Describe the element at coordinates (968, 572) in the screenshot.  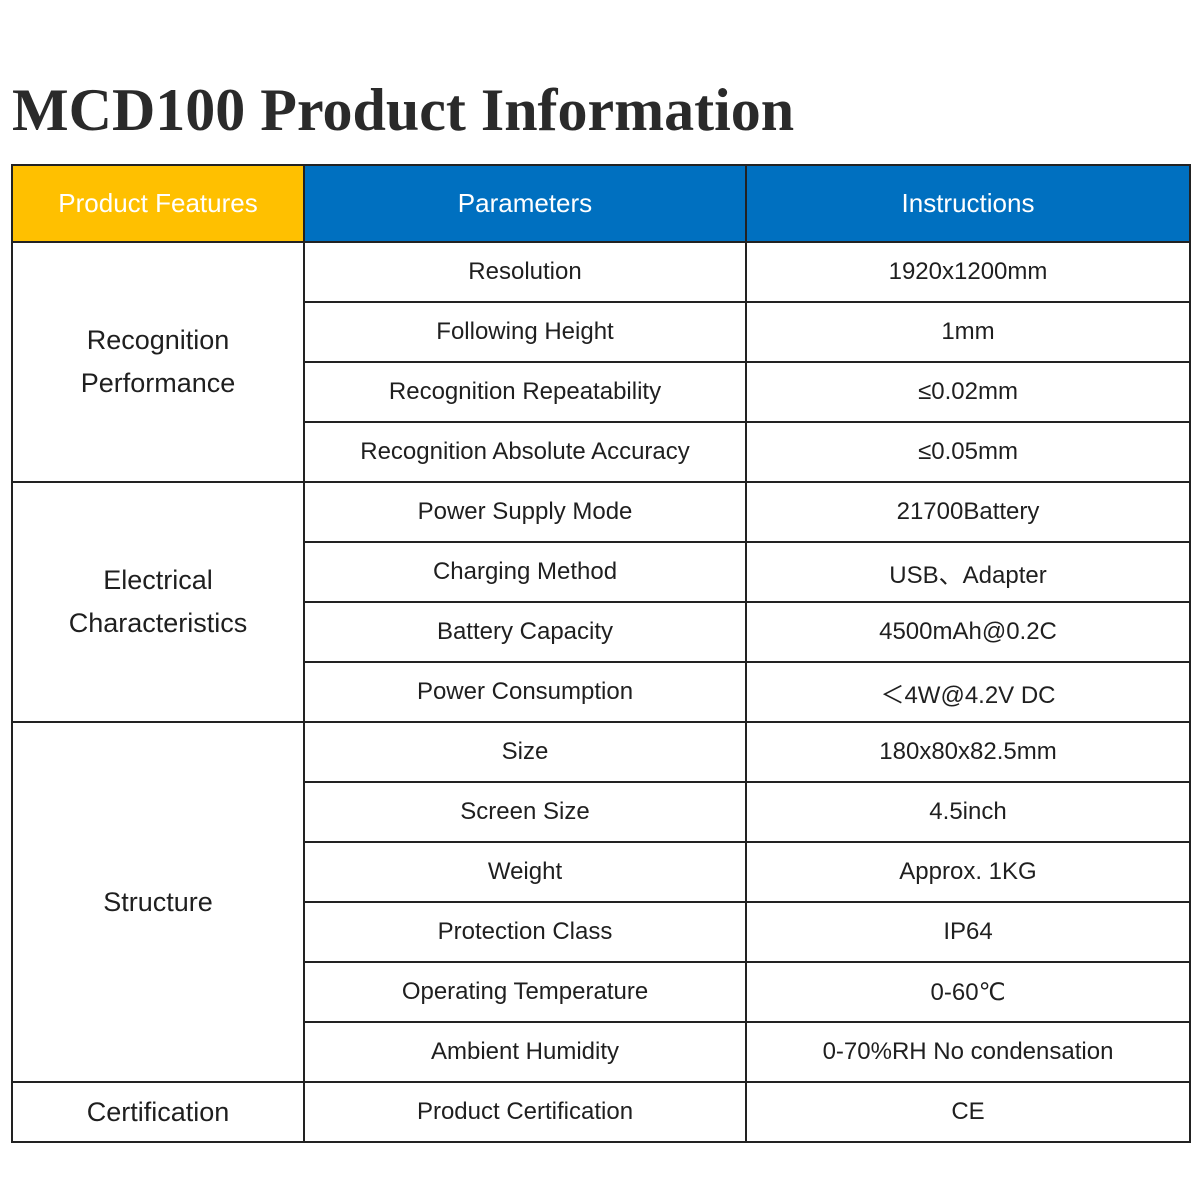
I see `value-cell: USB、Adapter` at that location.